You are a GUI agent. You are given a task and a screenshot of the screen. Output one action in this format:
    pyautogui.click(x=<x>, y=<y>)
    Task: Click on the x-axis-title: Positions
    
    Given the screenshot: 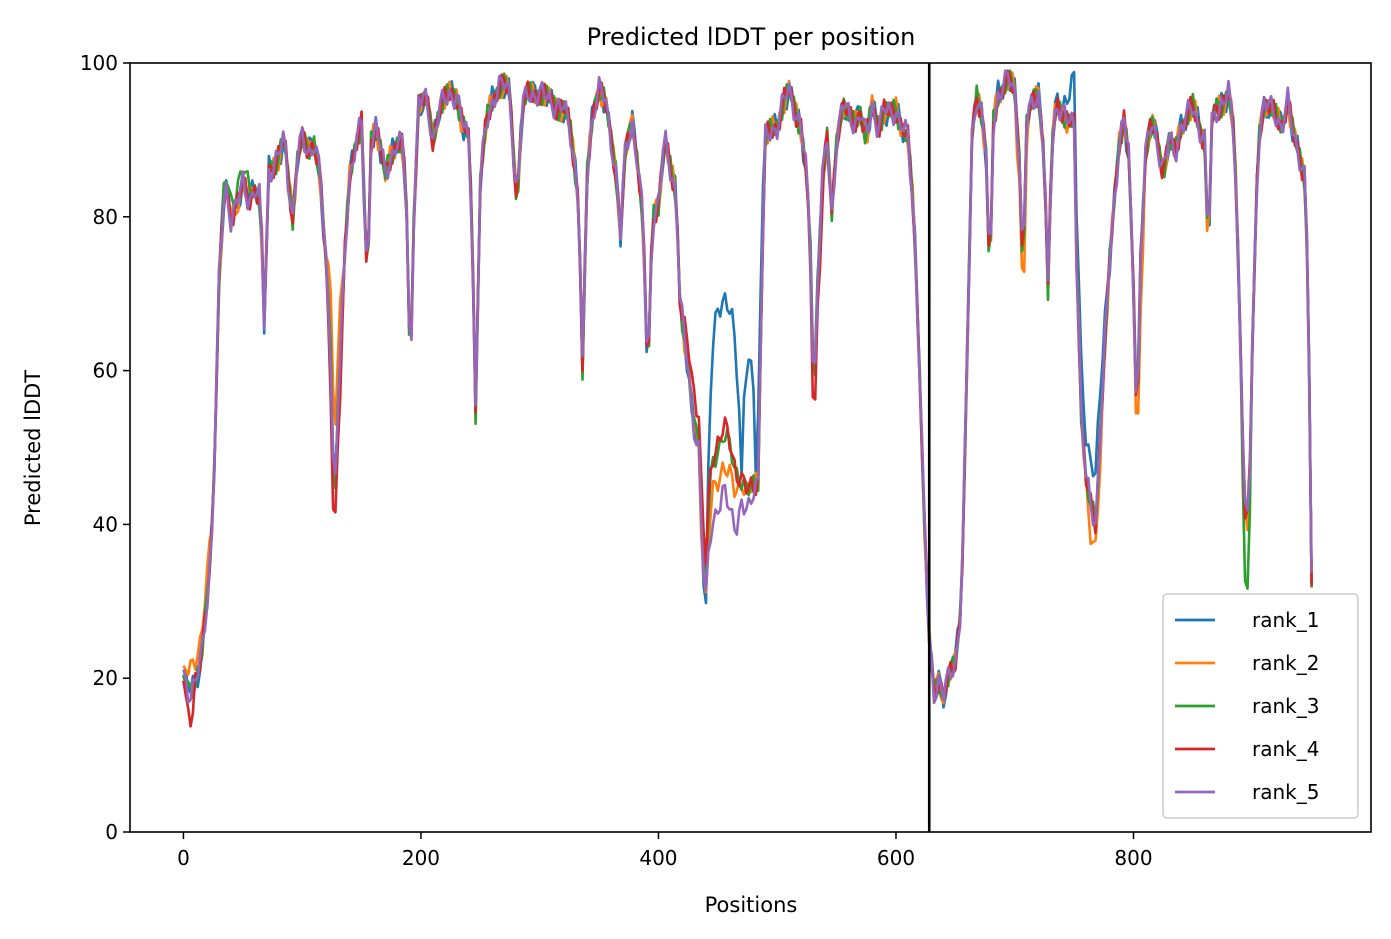 What is the action you would take?
    pyautogui.click(x=751, y=905)
    